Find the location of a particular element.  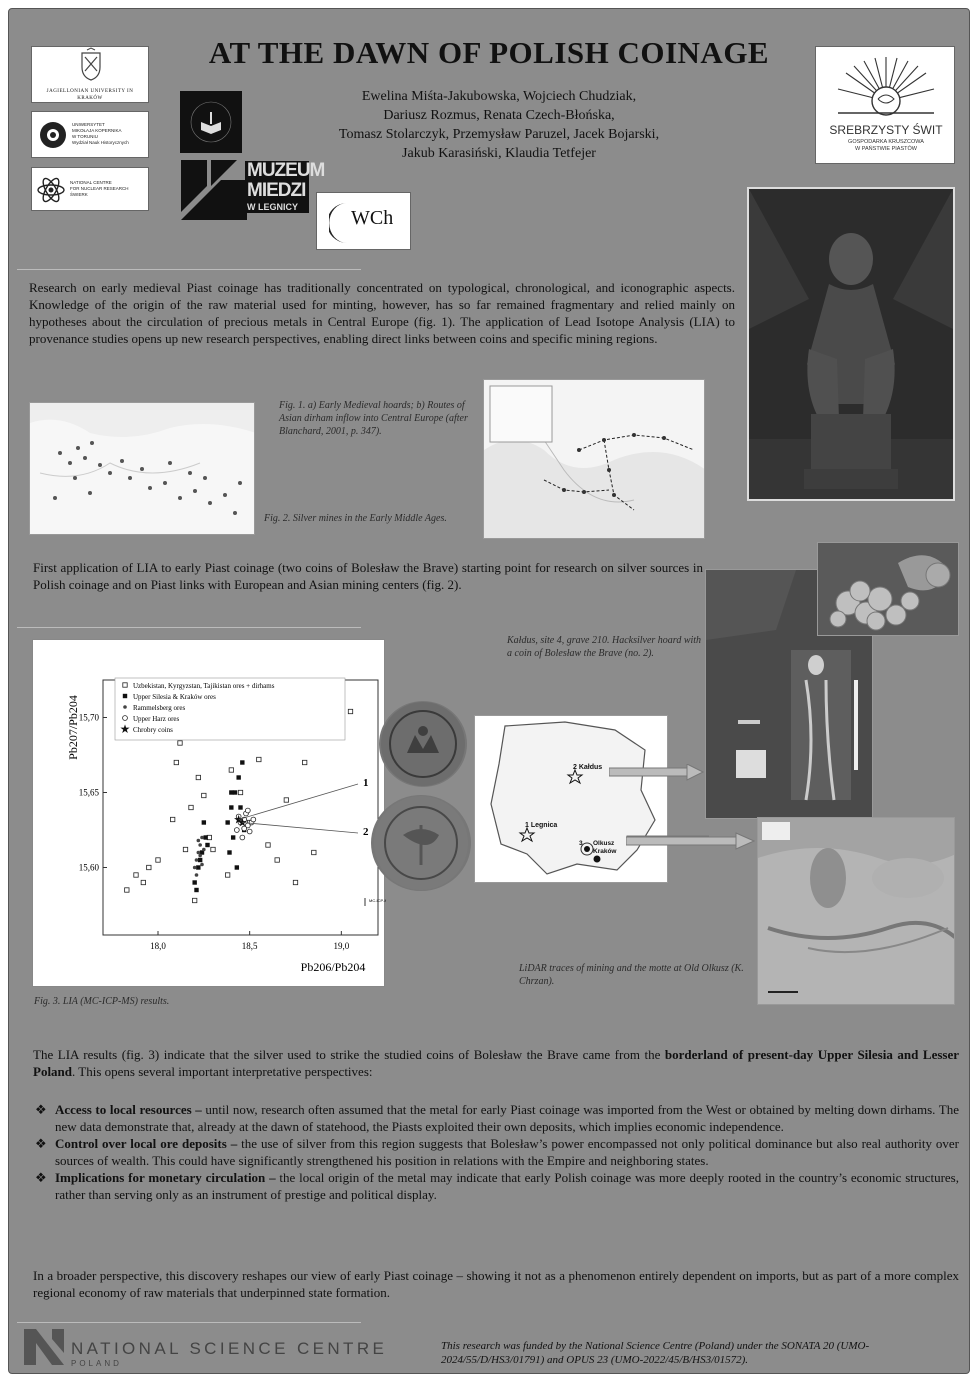

atom-icon is located at coordinates (51, 190).